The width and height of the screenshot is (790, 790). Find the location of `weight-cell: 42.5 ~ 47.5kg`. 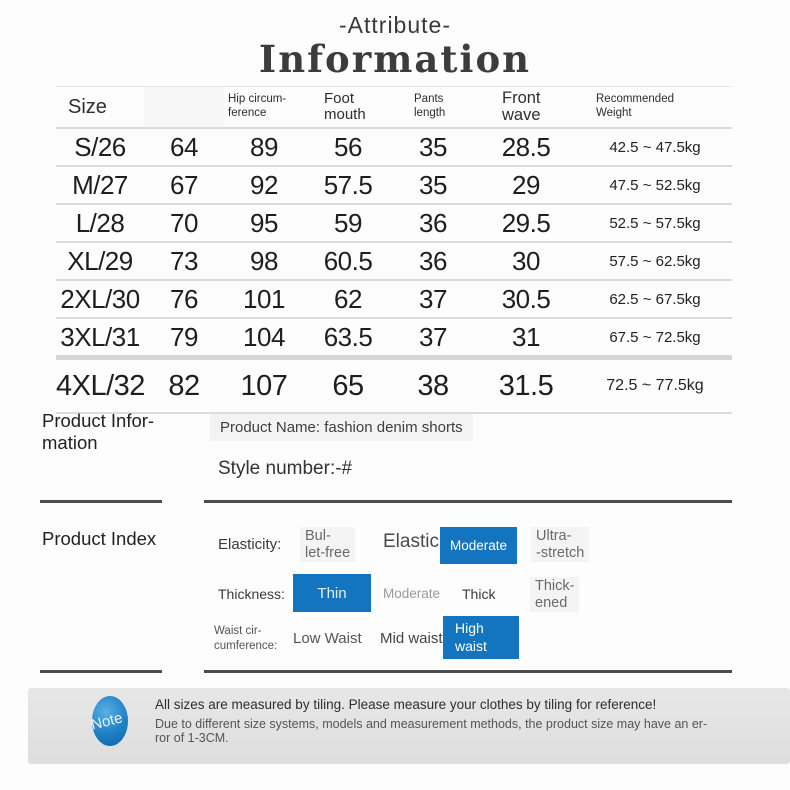

weight-cell: 42.5 ~ 47.5kg is located at coordinates (655, 147).